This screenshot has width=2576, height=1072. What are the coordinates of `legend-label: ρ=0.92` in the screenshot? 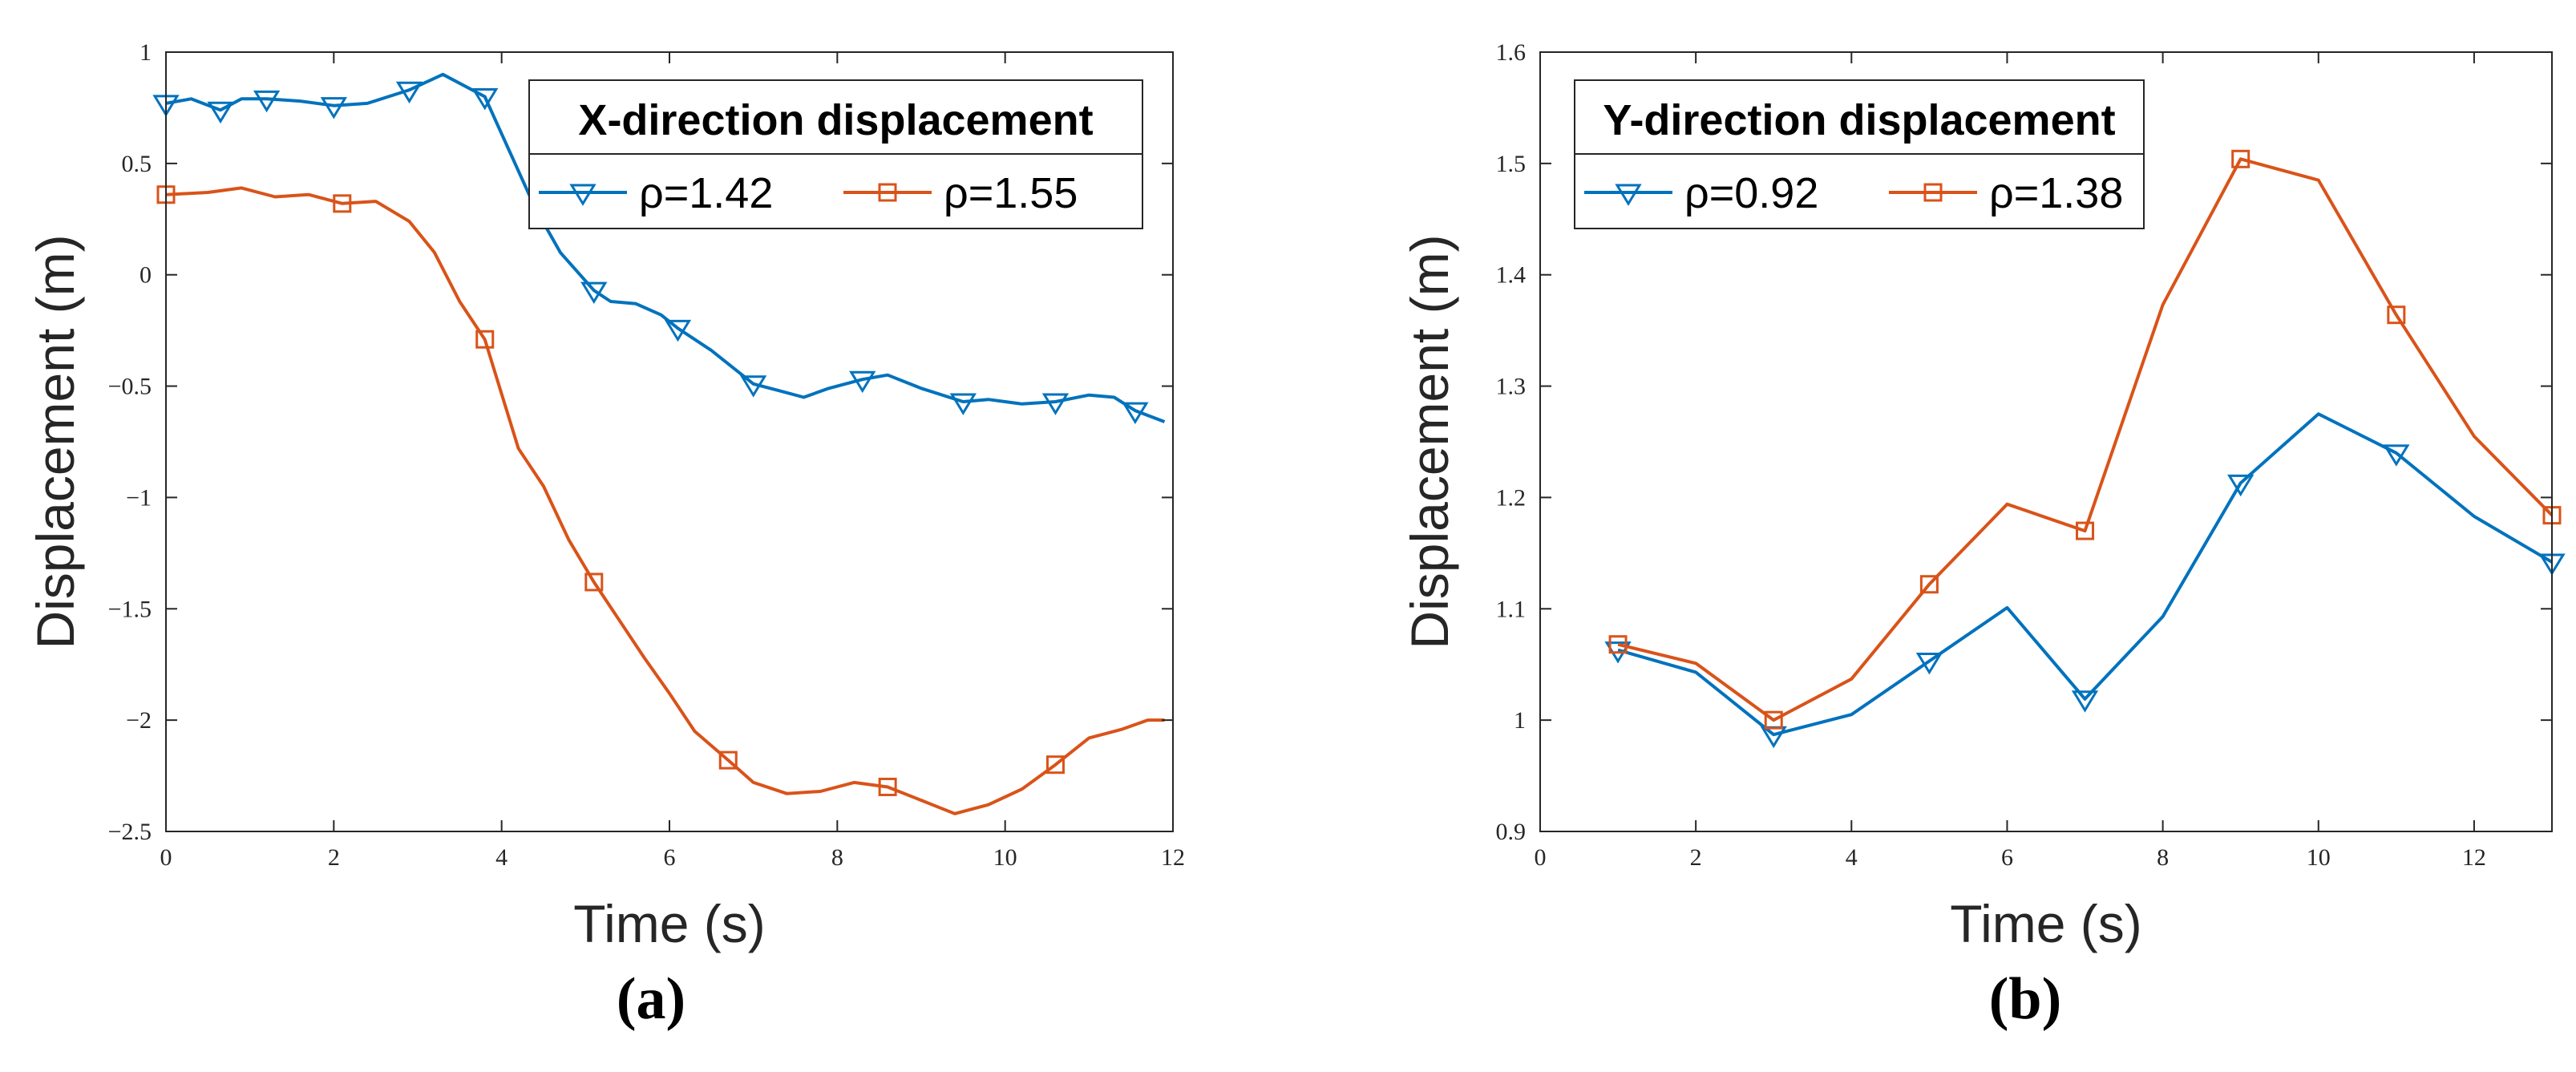 It's located at (1751, 193).